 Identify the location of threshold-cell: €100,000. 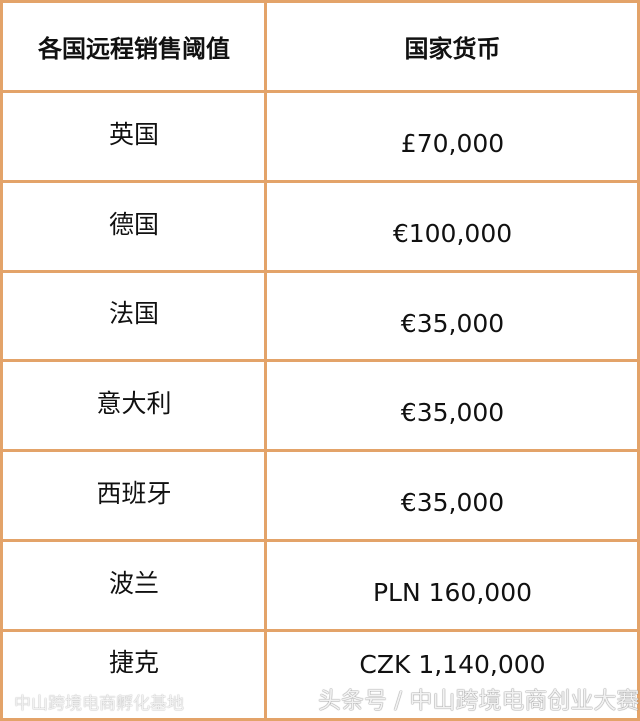
(452, 233).